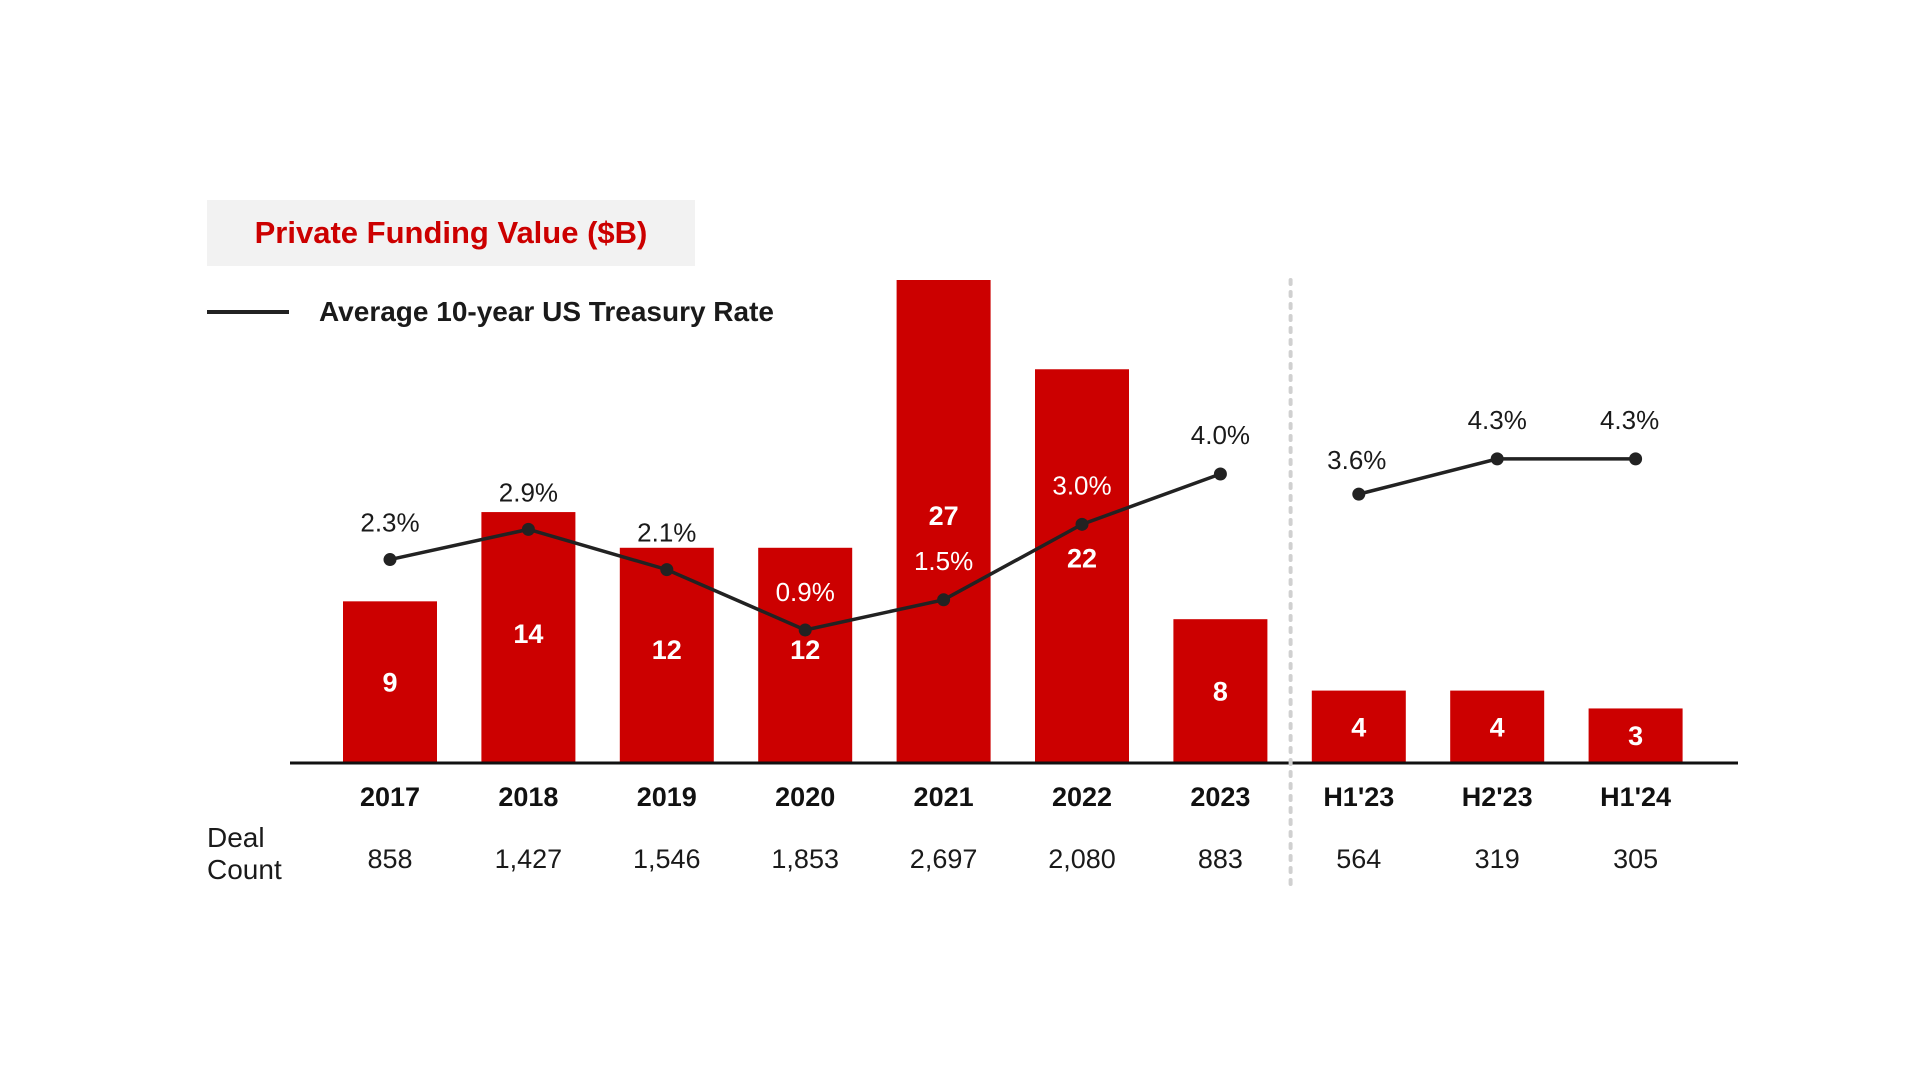  I want to click on legend-line-label: Average 10-year US Treasury Rate, so click(546, 311).